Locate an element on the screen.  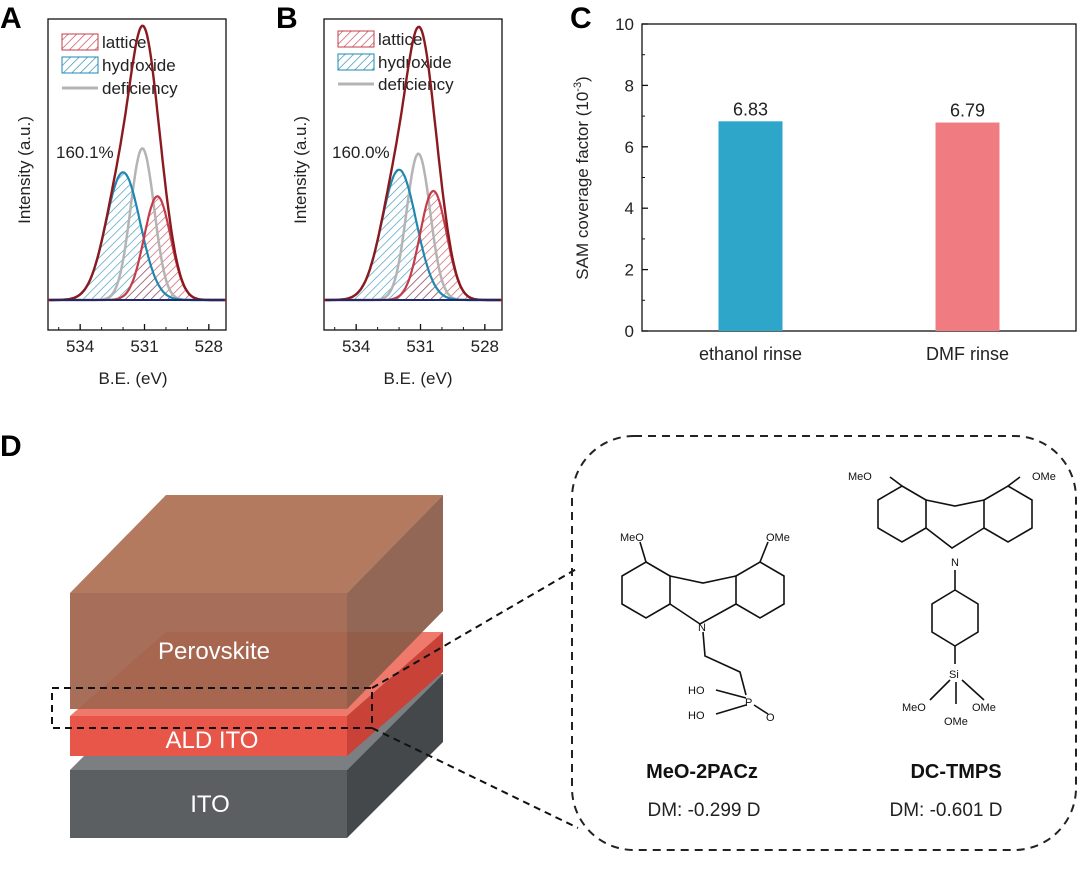
ito-side-face is located at coordinates (395, 756).